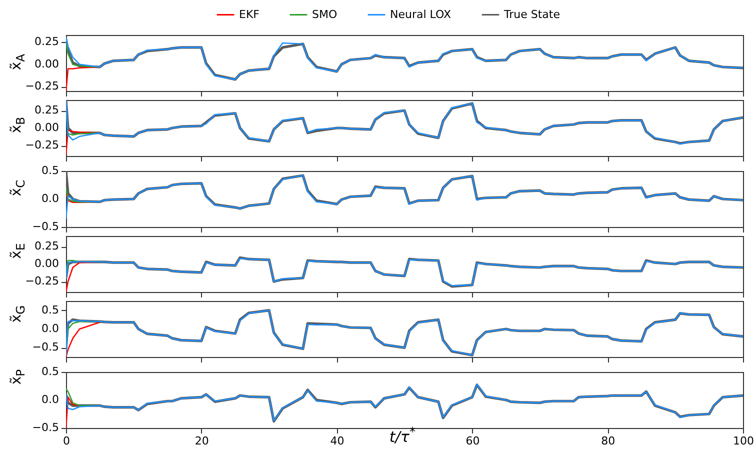 This screenshot has width=755, height=458. What do you see at coordinates (421, 14) in the screenshot?
I see `legend-label: Neural LOX` at bounding box center [421, 14].